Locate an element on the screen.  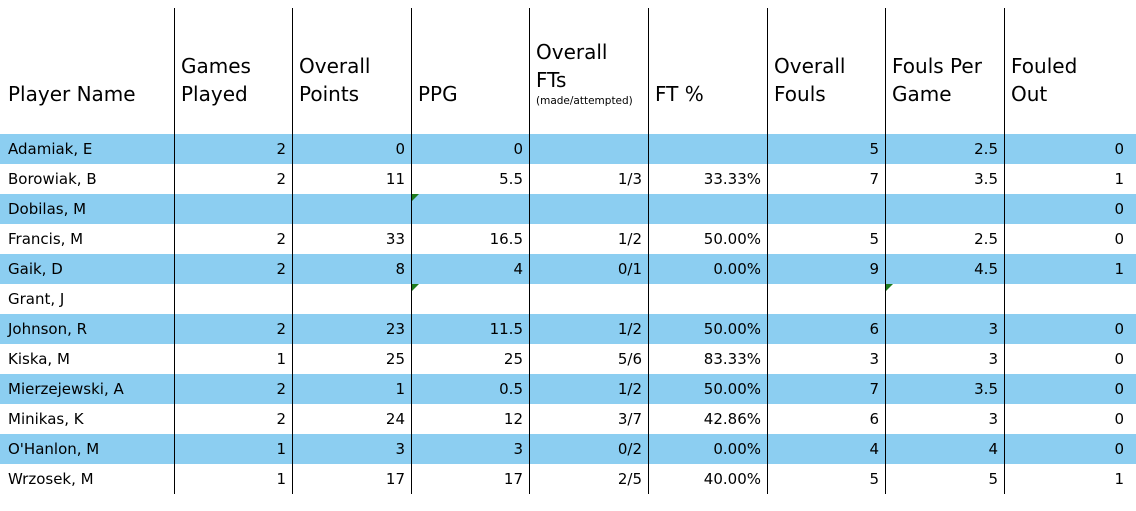
cell-fouls: 7 is located at coordinates (827, 179).